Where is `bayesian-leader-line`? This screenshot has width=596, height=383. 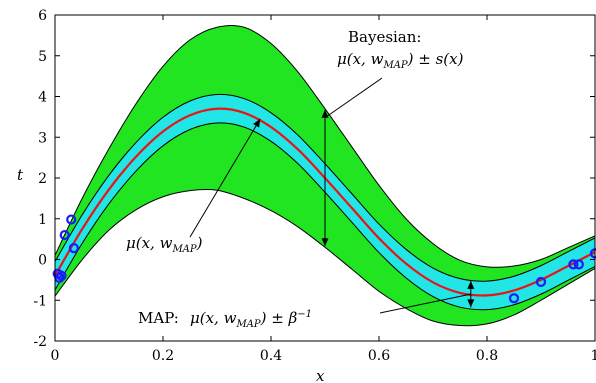 bayesian-leader-line is located at coordinates (354, 97).